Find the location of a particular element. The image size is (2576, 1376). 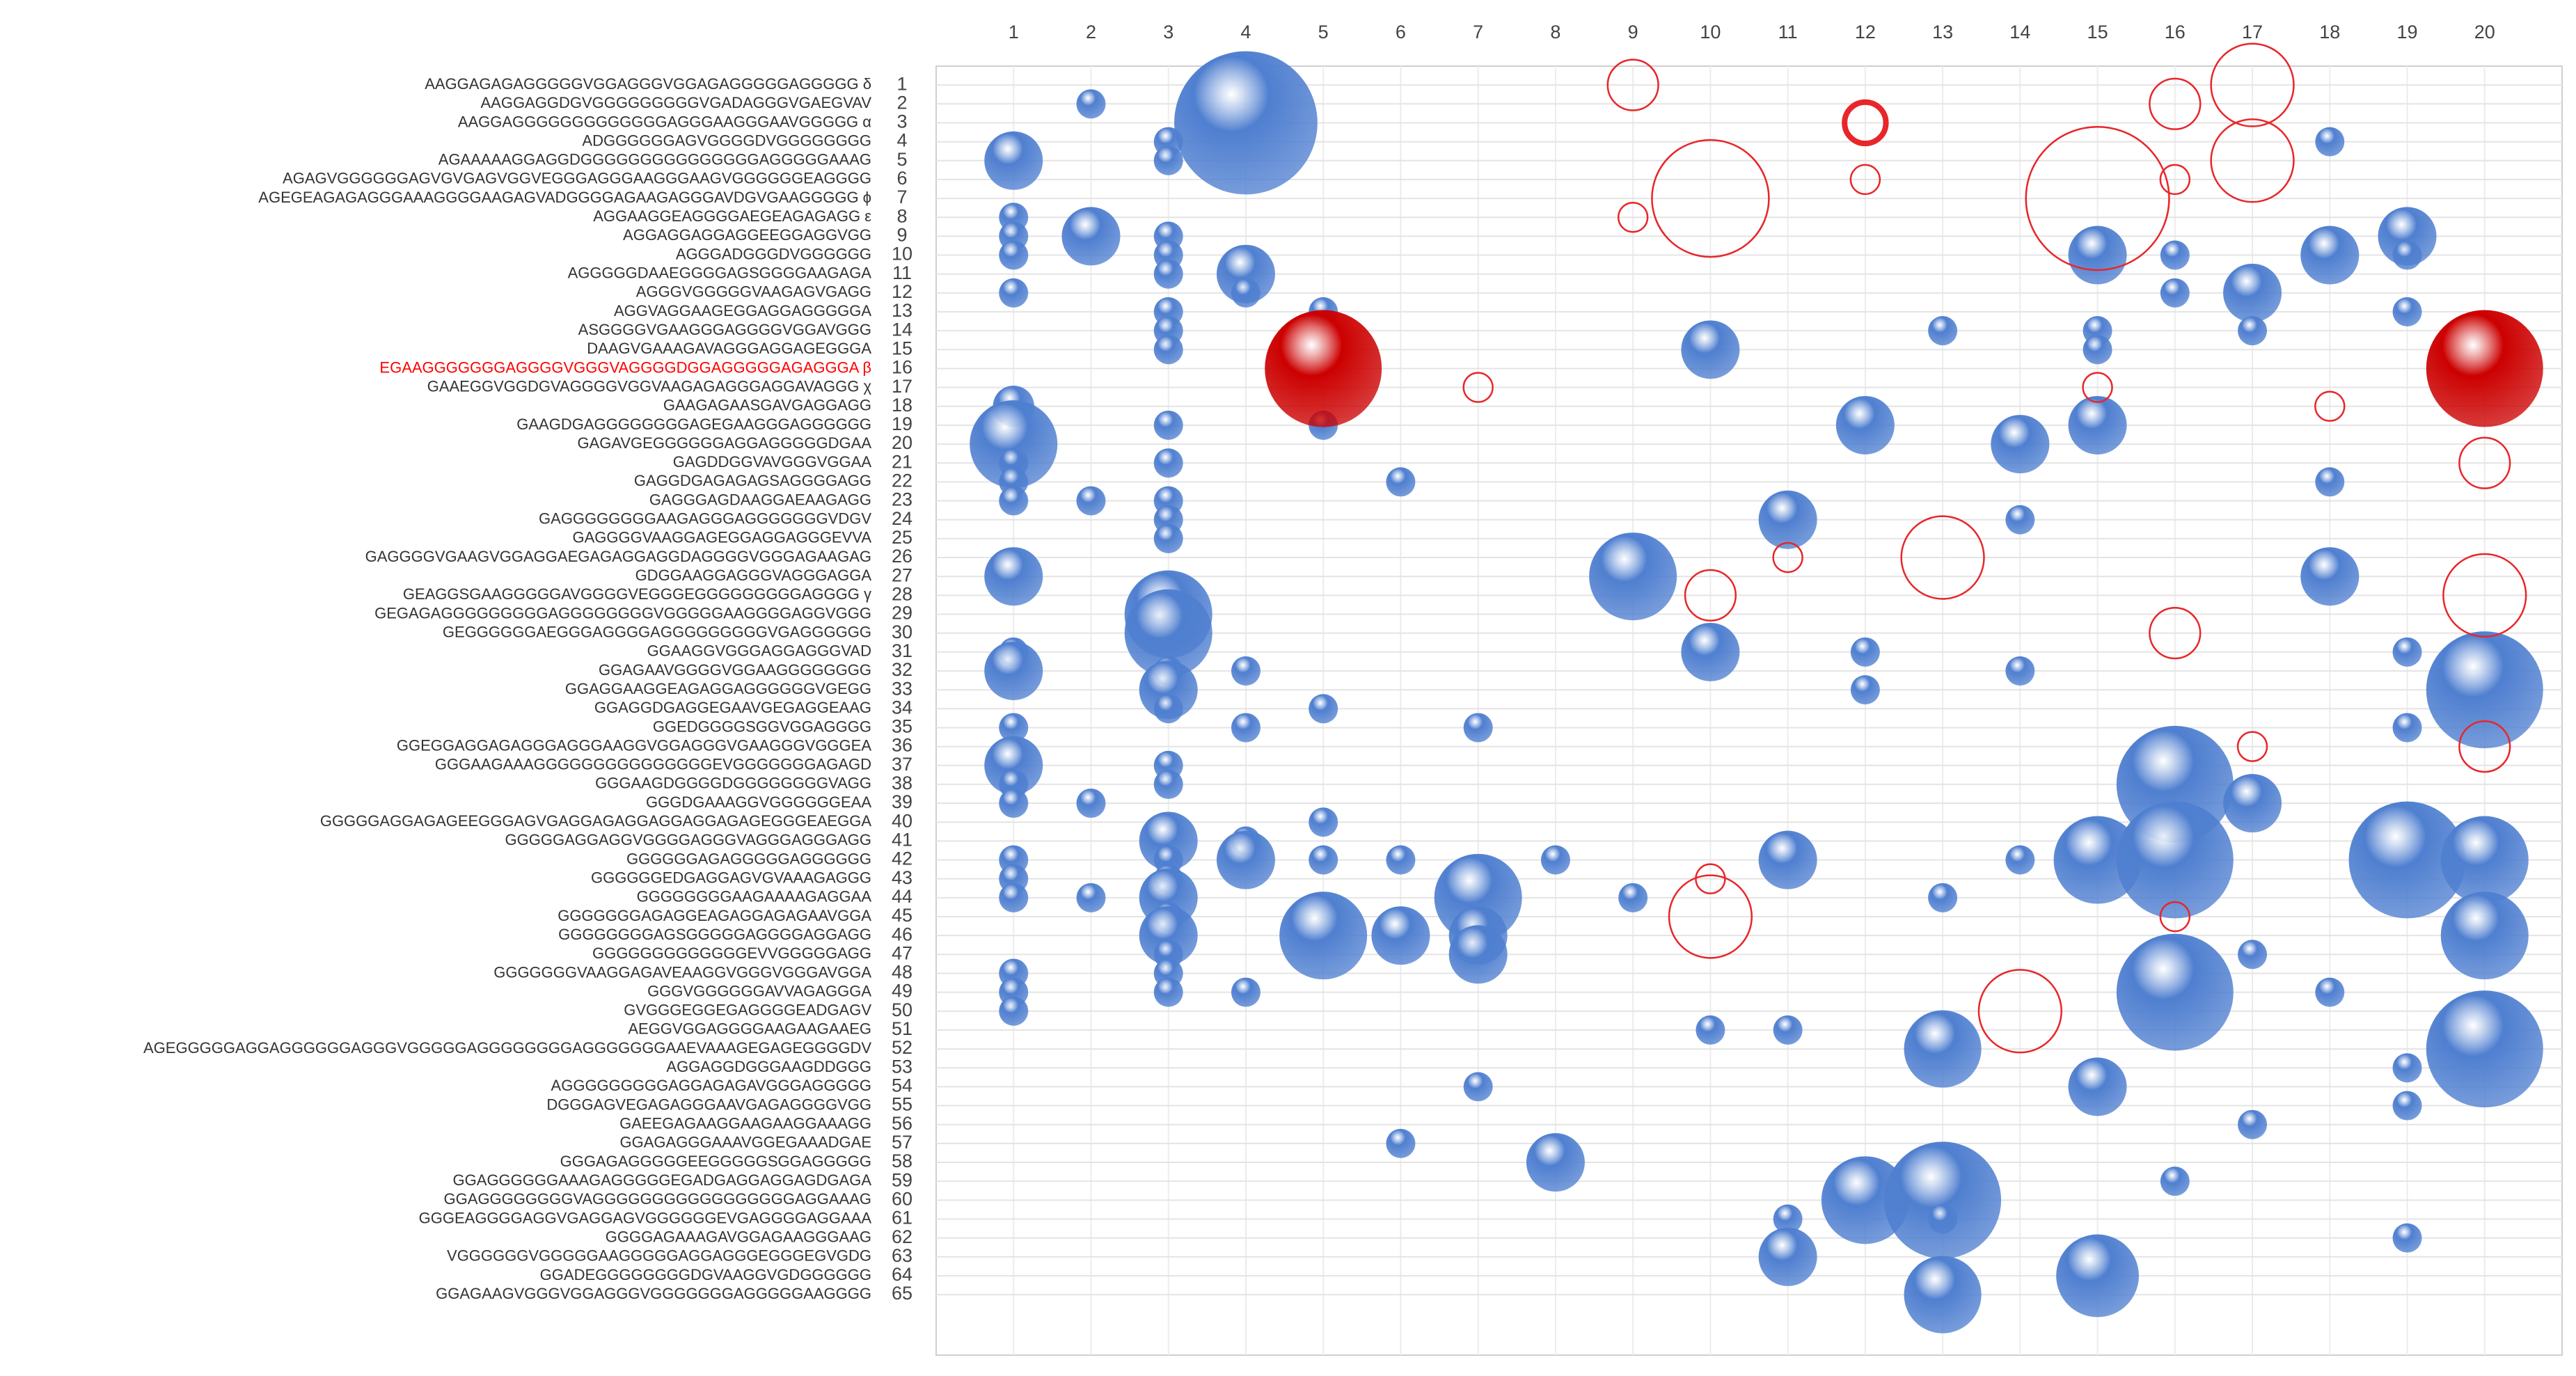

y-tick-label: 65 is located at coordinates (902, 1293).